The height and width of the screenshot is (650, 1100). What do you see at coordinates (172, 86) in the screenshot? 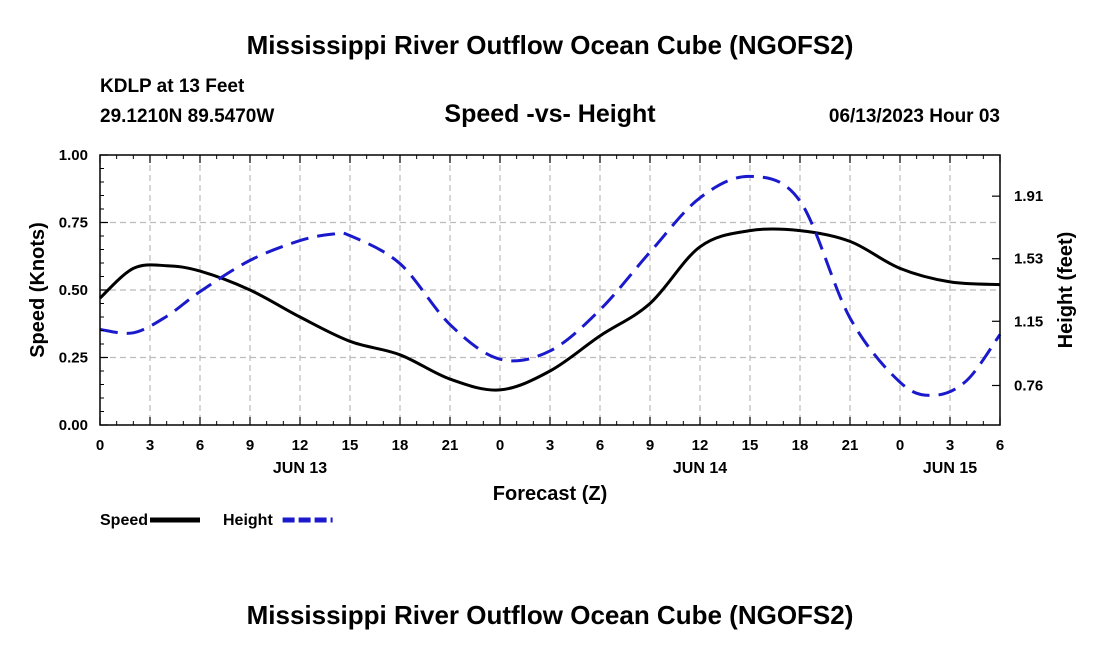
I see `station-name: KDLP at 13 Feet` at bounding box center [172, 86].